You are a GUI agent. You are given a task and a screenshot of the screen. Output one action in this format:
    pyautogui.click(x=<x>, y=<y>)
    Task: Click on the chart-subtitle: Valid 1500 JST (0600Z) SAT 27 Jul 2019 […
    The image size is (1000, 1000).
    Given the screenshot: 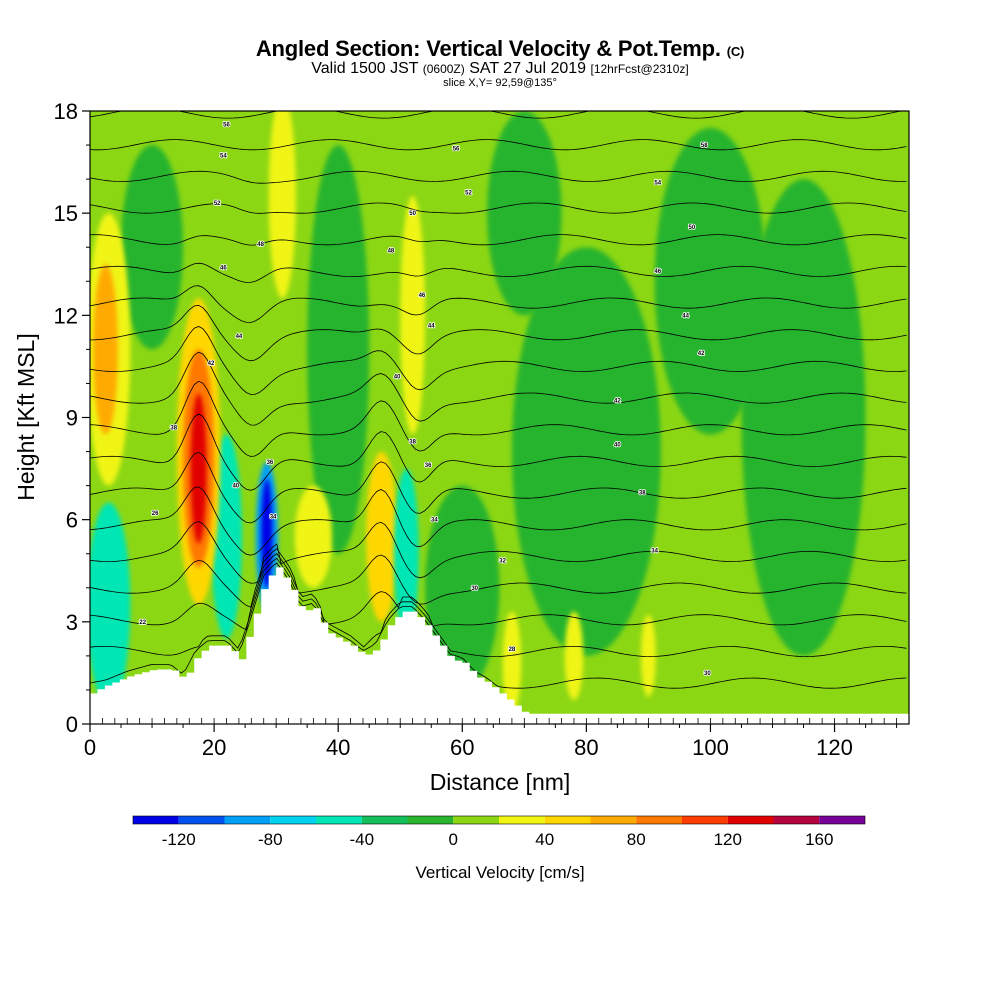 What is the action you would take?
    pyautogui.click(x=500, y=69)
    